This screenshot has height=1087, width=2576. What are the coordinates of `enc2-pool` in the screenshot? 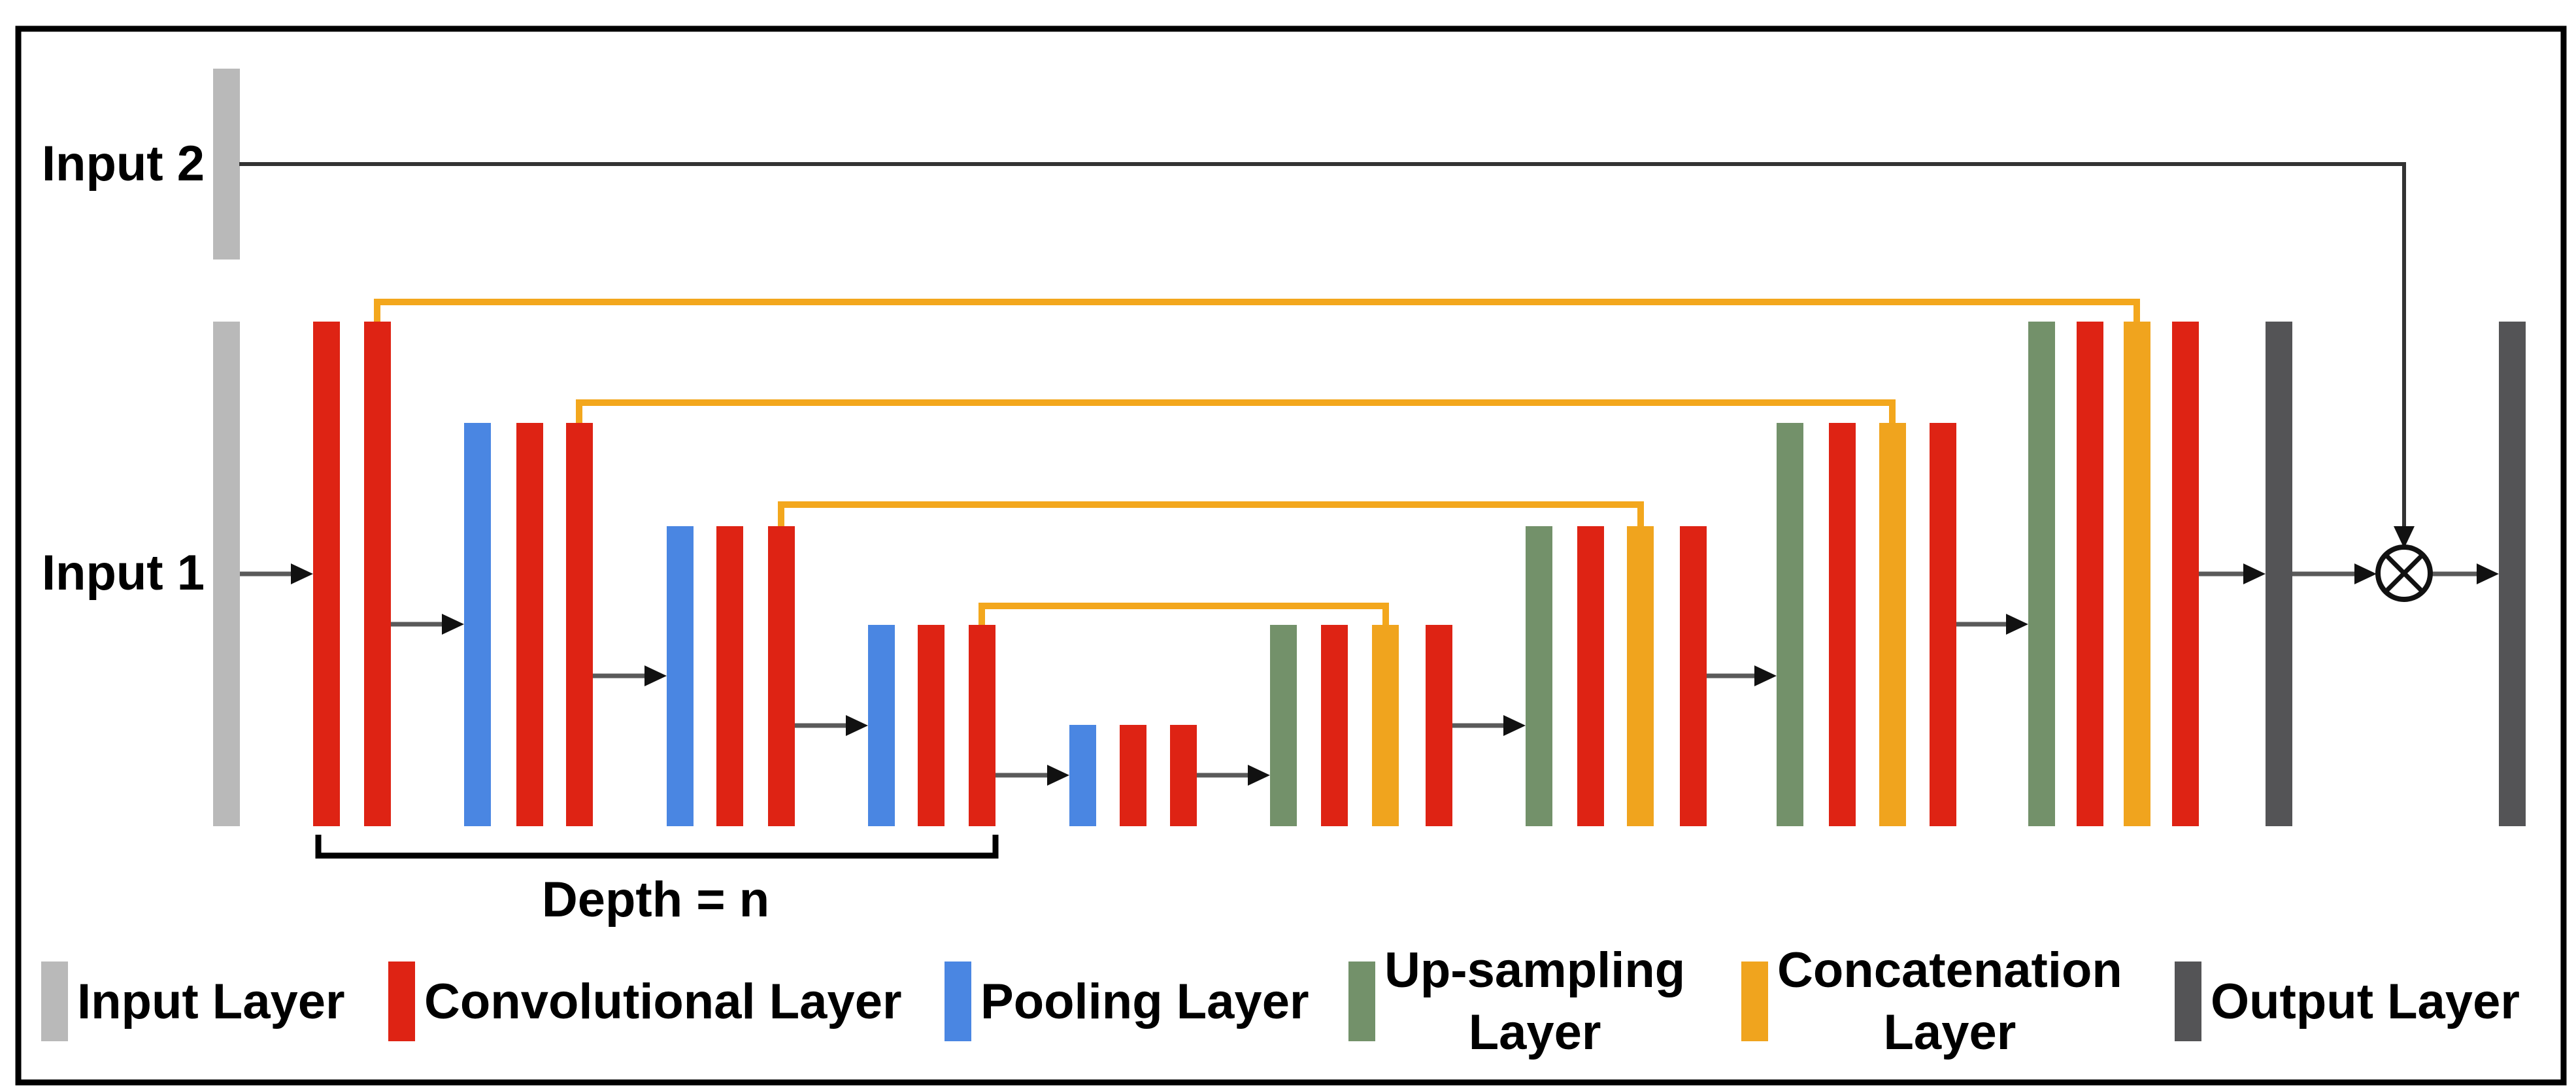 It's located at (478, 624).